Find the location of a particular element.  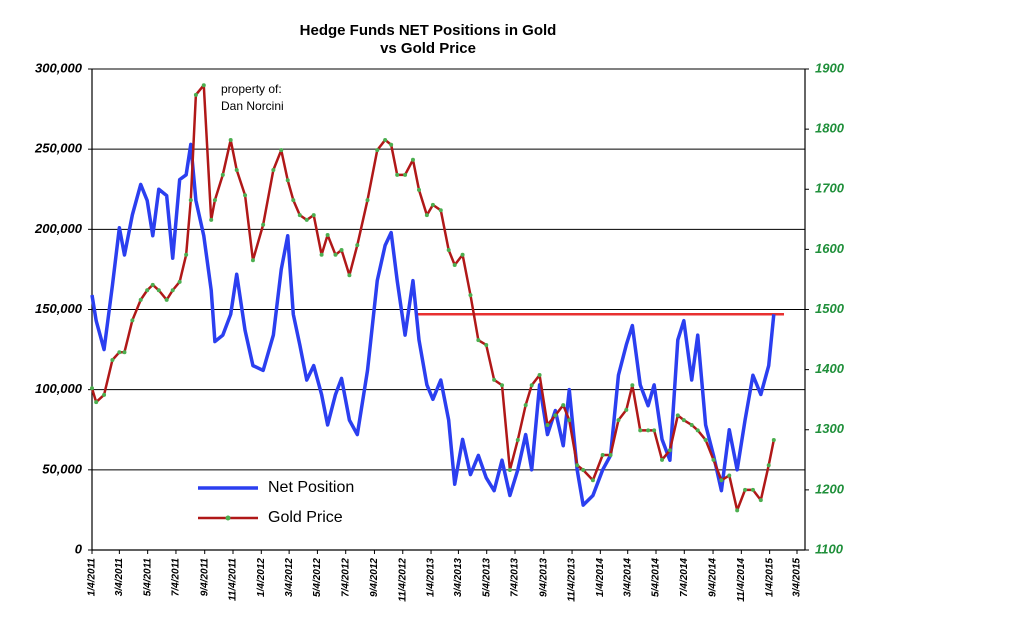

x-tick-label: 11/4/2014 is located at coordinates (741, 580).